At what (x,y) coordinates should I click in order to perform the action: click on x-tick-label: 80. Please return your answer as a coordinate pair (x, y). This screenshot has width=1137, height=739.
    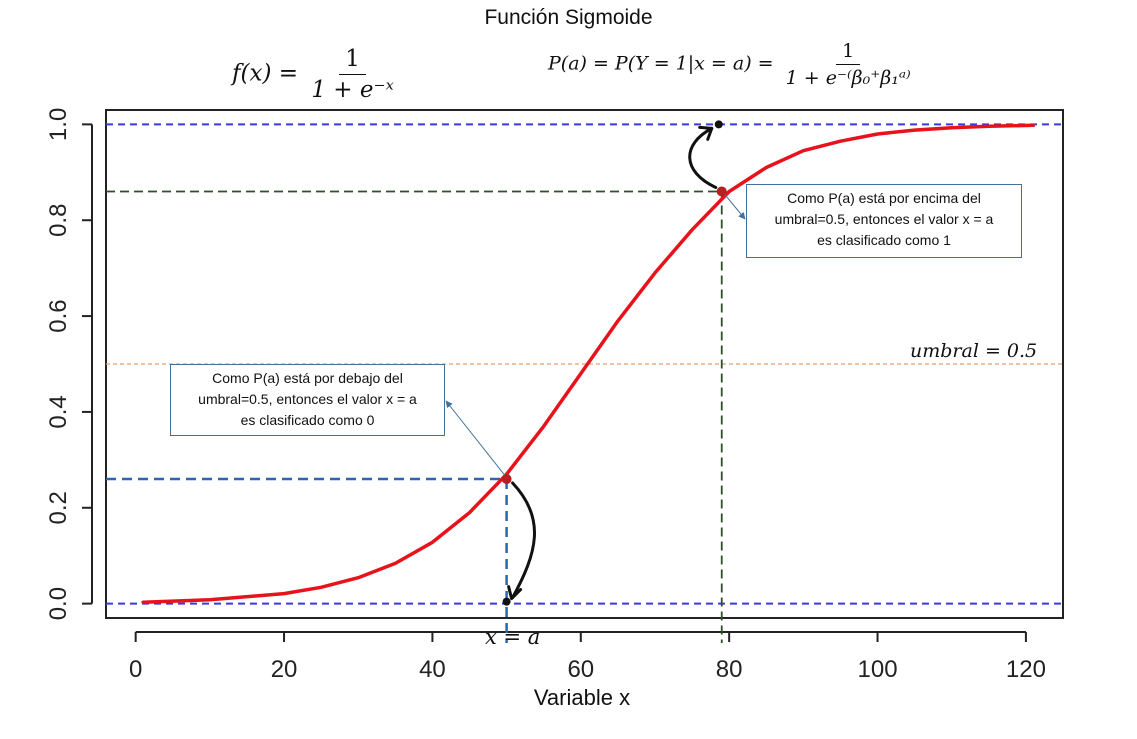
    Looking at the image, I should click on (729, 669).